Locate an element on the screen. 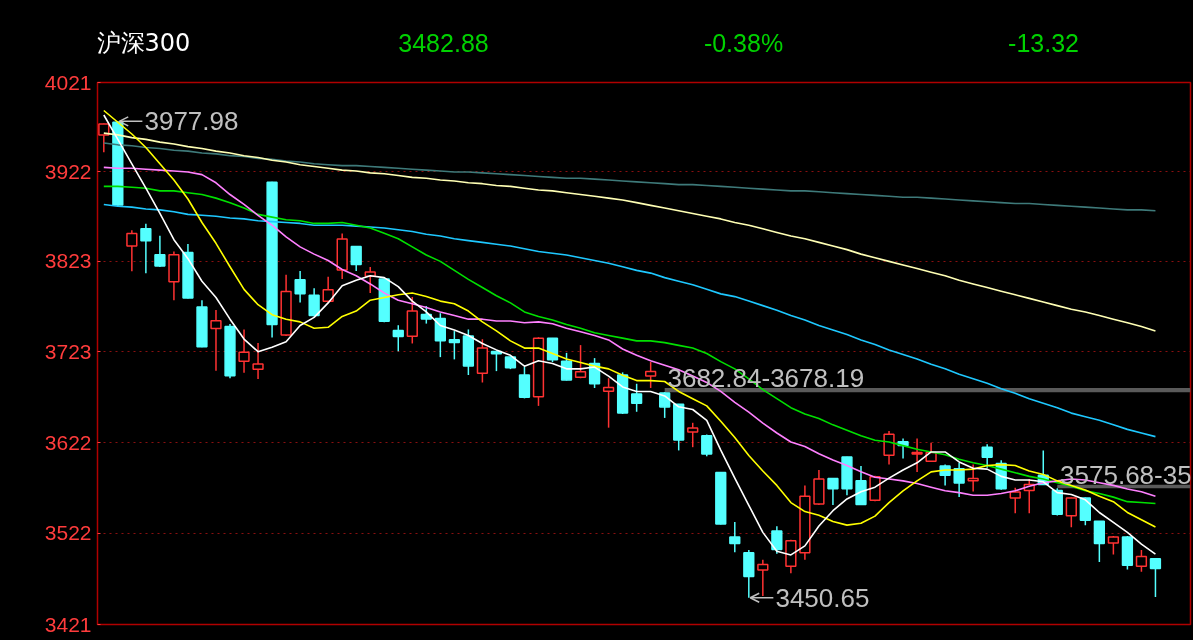  line-series is located at coordinates (630, 177).